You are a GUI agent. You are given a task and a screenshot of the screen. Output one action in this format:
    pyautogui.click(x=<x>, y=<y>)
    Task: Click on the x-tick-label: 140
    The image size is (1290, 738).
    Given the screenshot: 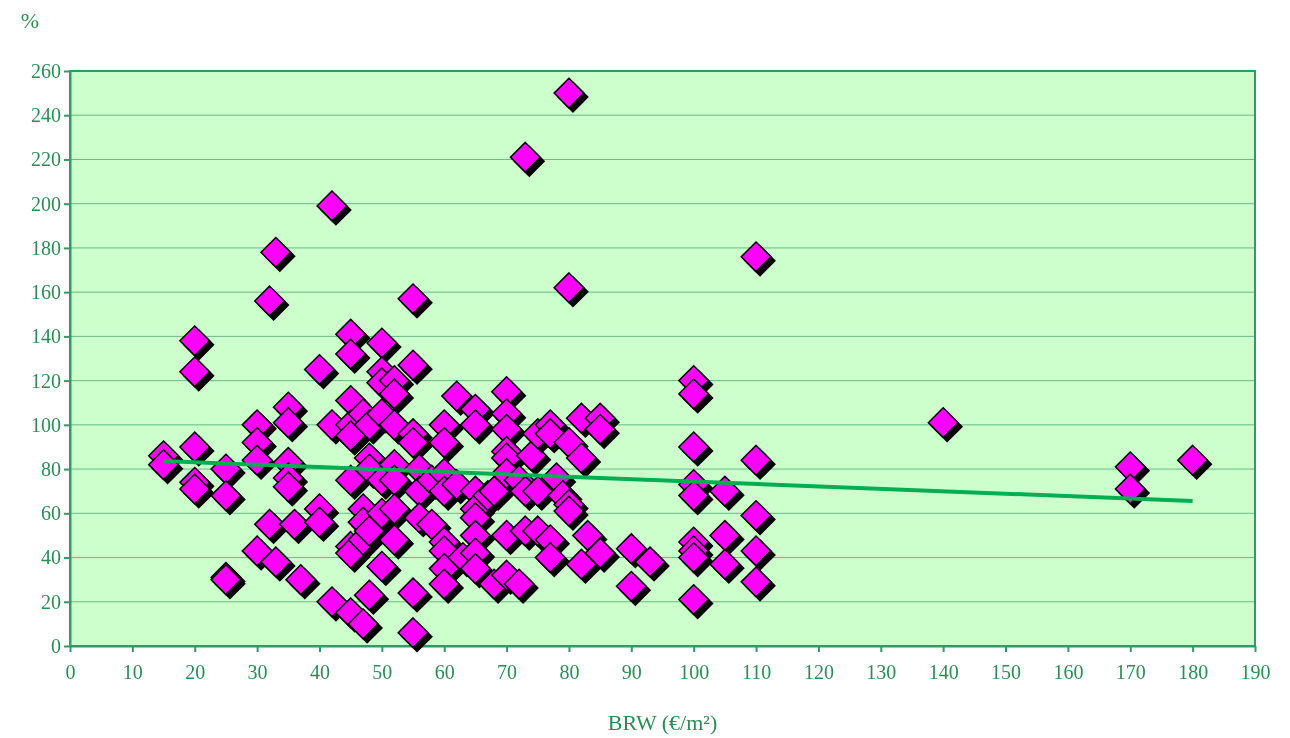 What is the action you would take?
    pyautogui.click(x=943, y=672)
    